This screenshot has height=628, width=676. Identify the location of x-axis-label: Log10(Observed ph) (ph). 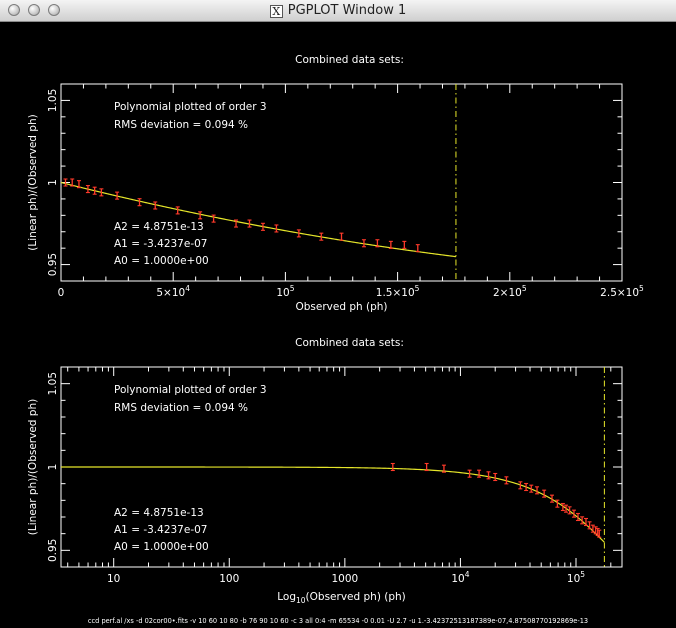
(341, 598).